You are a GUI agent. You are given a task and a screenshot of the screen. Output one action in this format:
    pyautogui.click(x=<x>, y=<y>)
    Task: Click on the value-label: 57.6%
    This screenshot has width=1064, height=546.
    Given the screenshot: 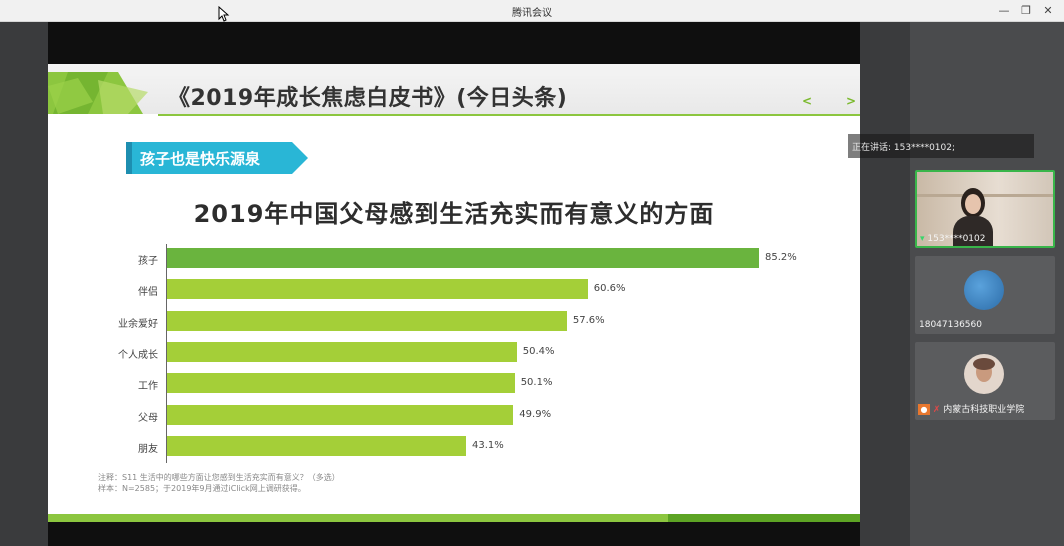 What is the action you would take?
    pyautogui.click(x=588, y=320)
    